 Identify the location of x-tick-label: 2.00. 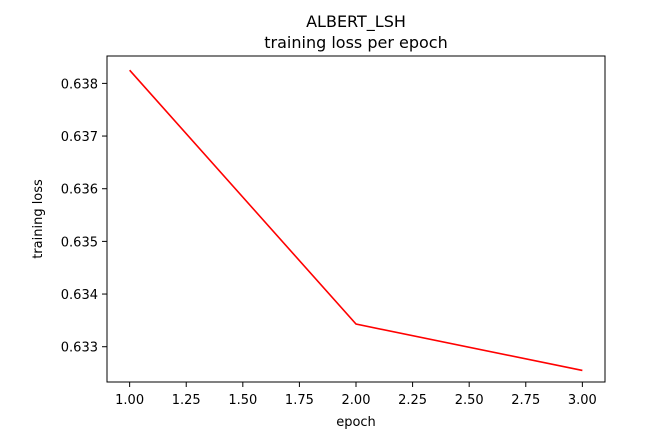
(356, 400).